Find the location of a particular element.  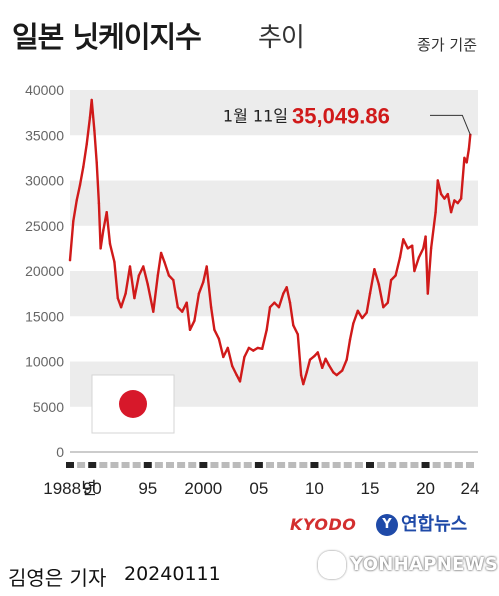

x-tick-label: 1988년 is located at coordinates (69, 488).